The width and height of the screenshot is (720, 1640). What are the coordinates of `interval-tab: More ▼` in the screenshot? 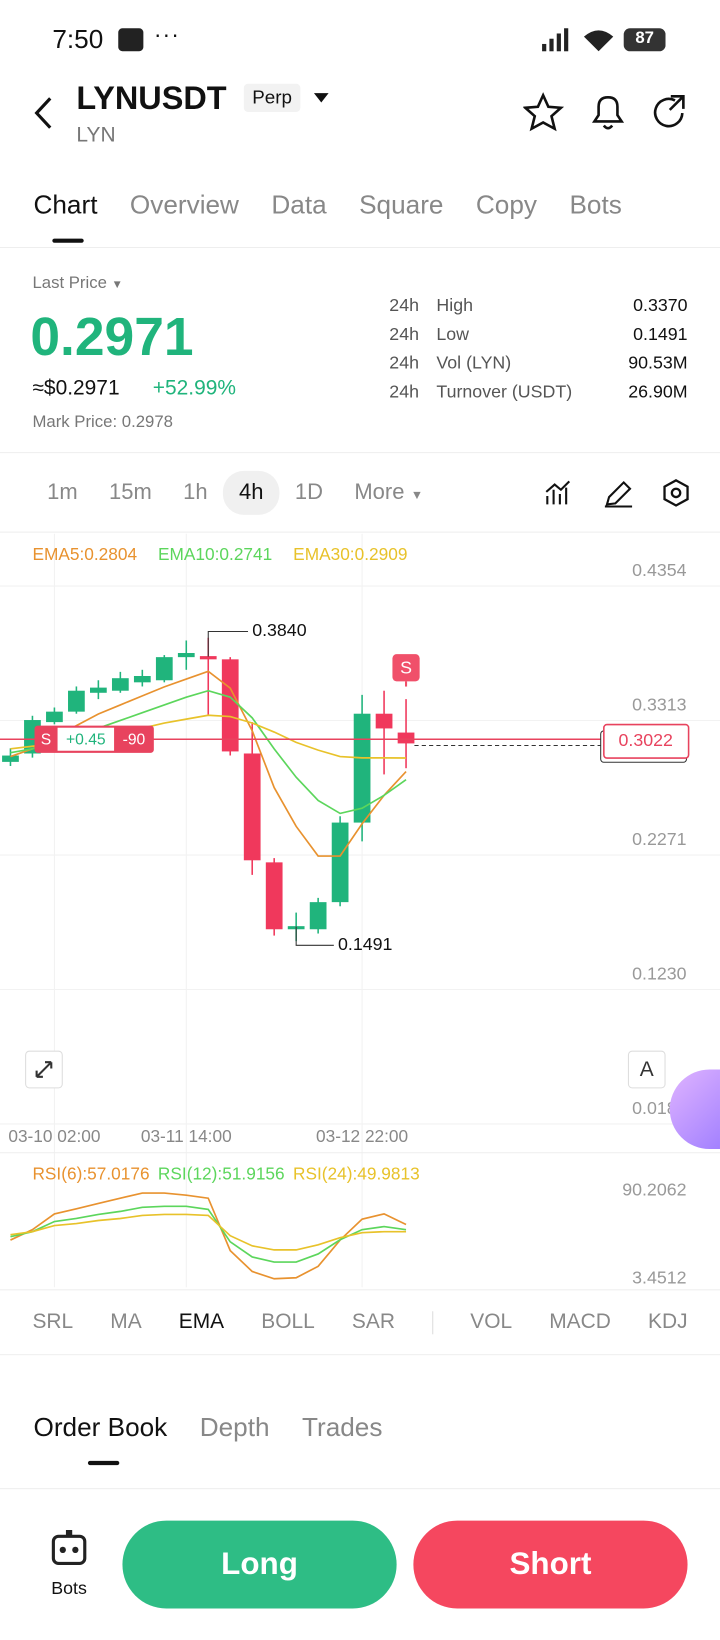 It's located at (389, 493).